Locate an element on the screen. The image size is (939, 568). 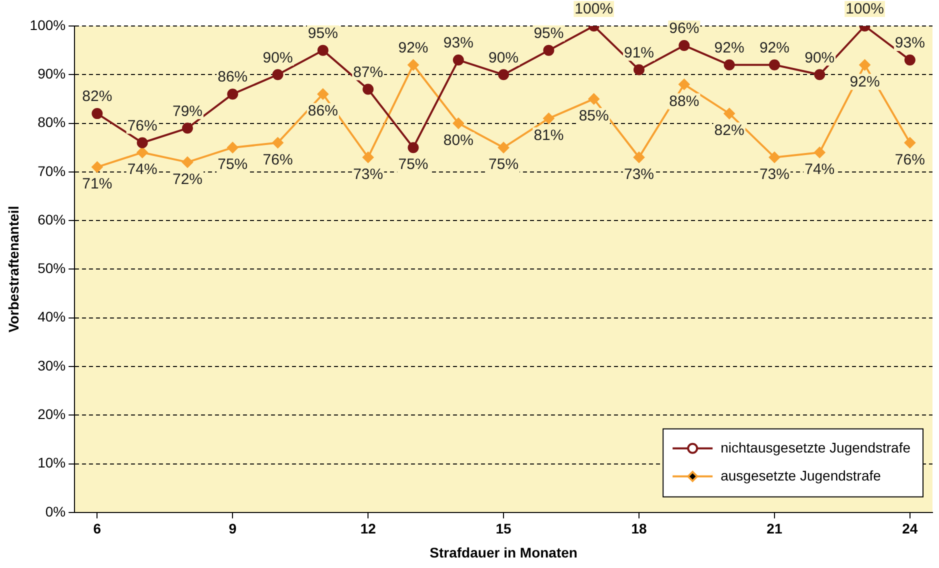
x-tick-label: 24 is located at coordinates (910, 528).